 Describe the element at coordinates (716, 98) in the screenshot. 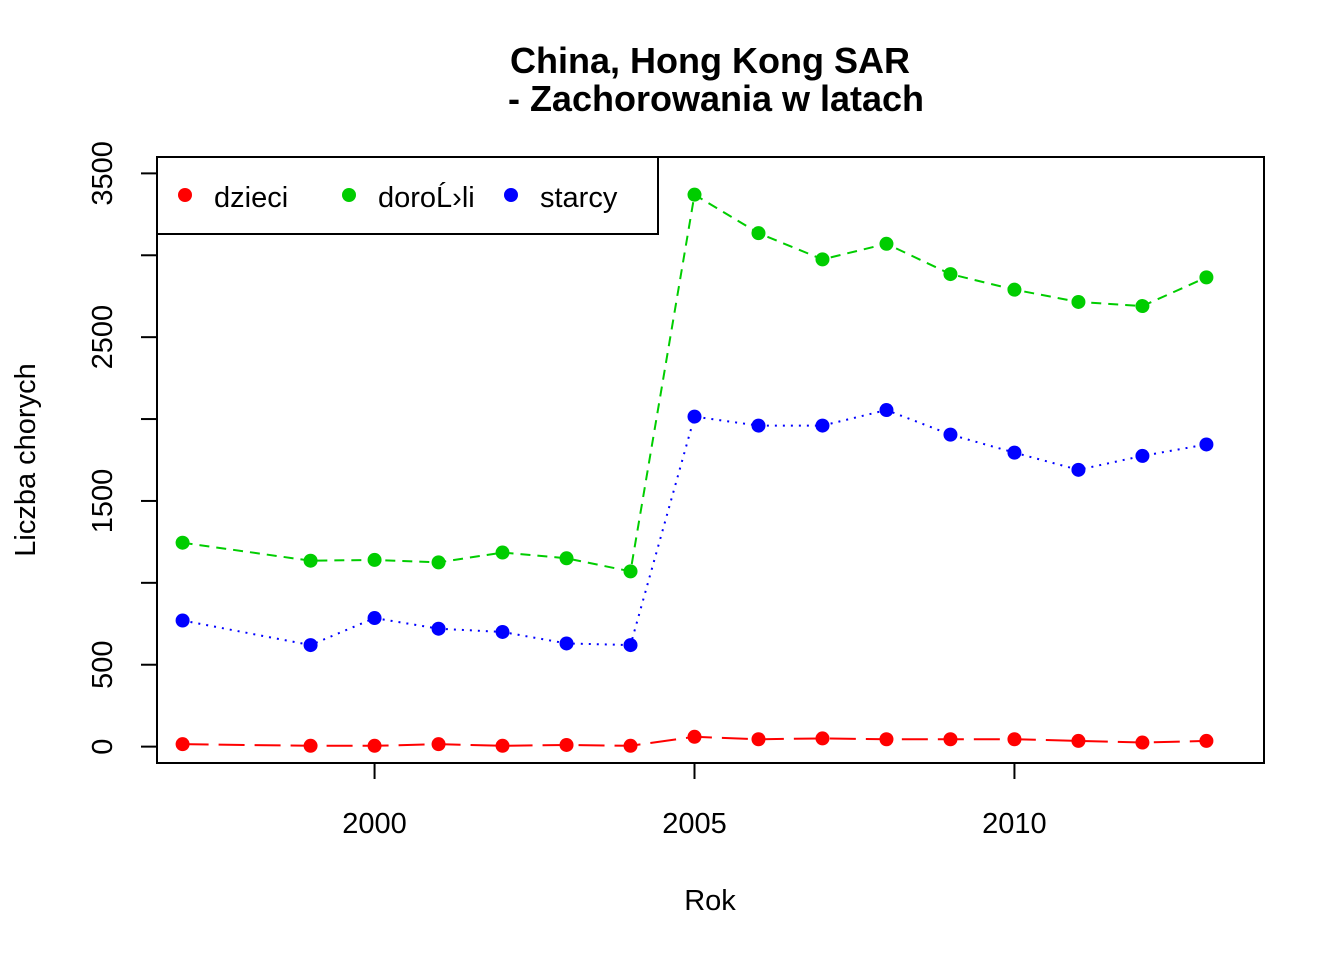

I see `chart-subtitle: - Zachorowania w latach` at that location.